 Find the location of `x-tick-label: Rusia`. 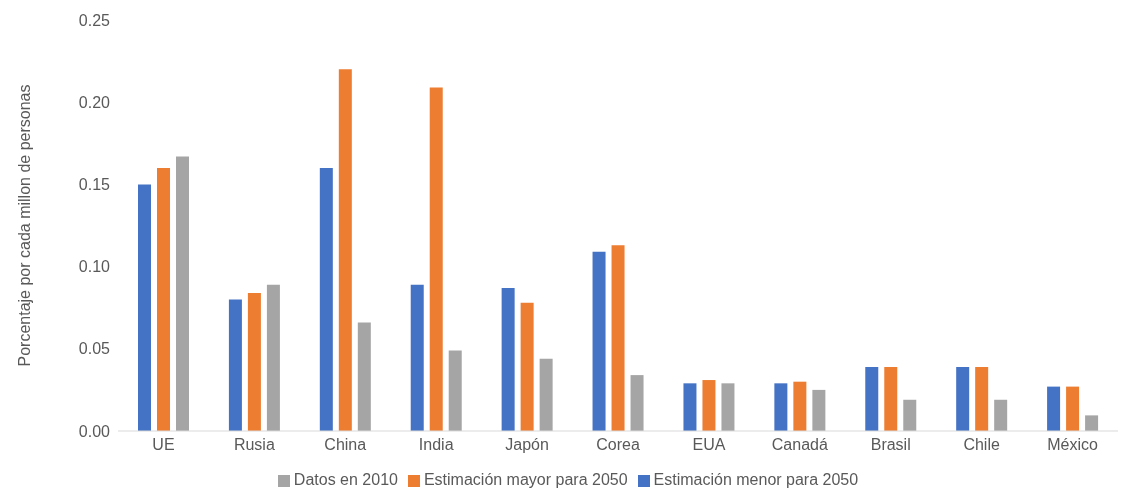

x-tick-label: Rusia is located at coordinates (254, 445).